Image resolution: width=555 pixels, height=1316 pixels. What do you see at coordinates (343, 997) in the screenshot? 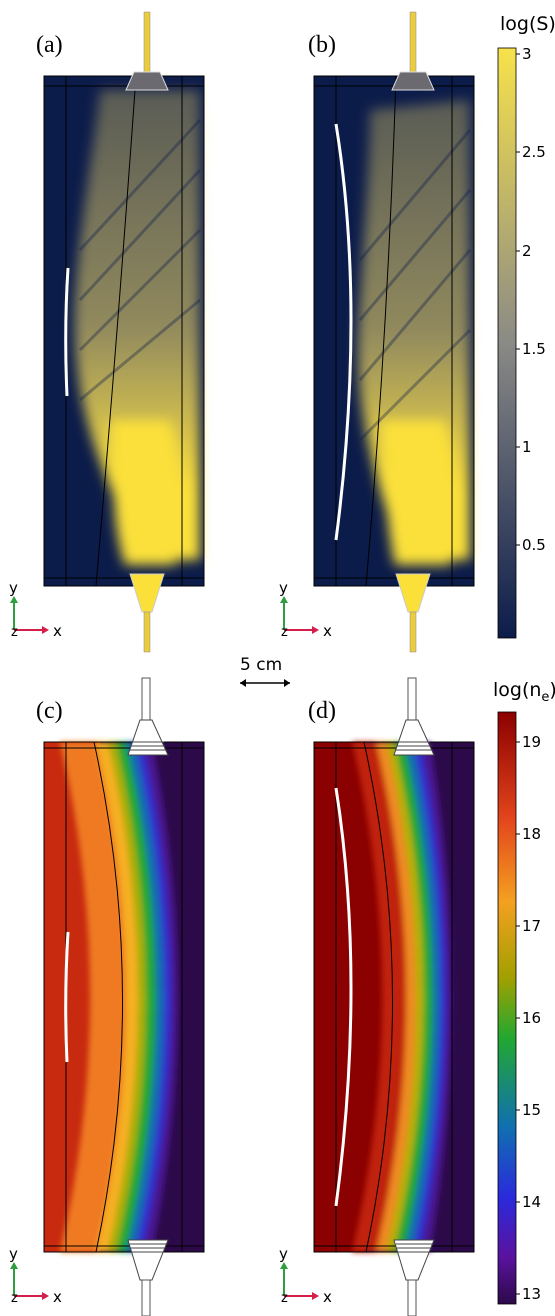
I see `panel-d-ray` at bounding box center [343, 997].